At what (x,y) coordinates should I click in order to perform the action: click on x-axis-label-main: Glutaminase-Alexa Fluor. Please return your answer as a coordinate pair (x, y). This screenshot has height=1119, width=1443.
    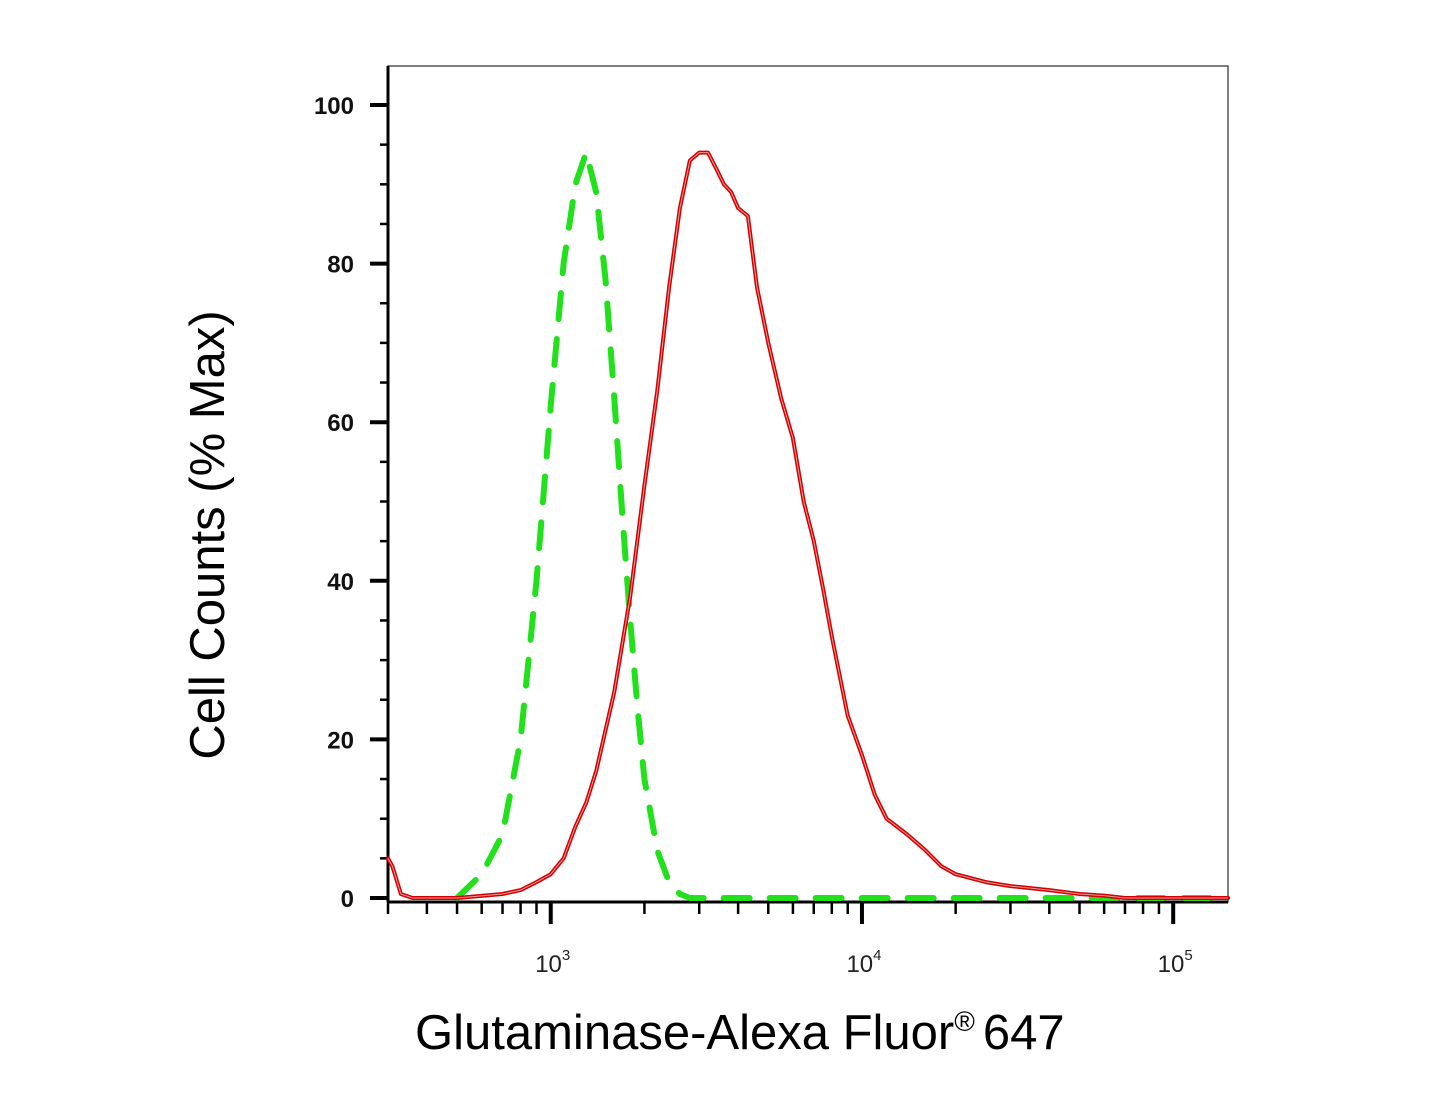
    Looking at the image, I should click on (685, 1033).